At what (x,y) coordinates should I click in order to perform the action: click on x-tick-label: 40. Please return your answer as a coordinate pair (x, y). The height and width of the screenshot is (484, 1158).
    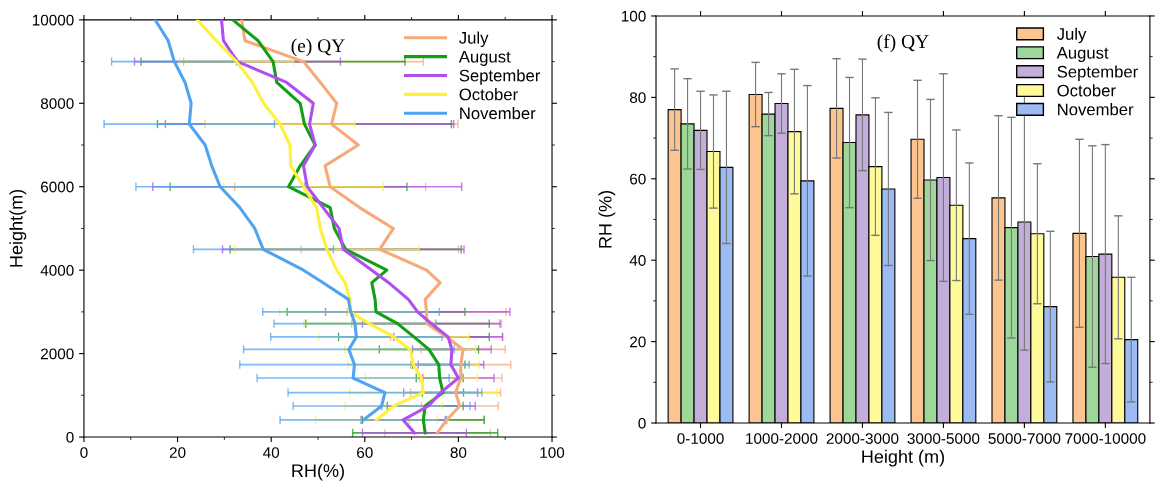
    Looking at the image, I should click on (271, 452).